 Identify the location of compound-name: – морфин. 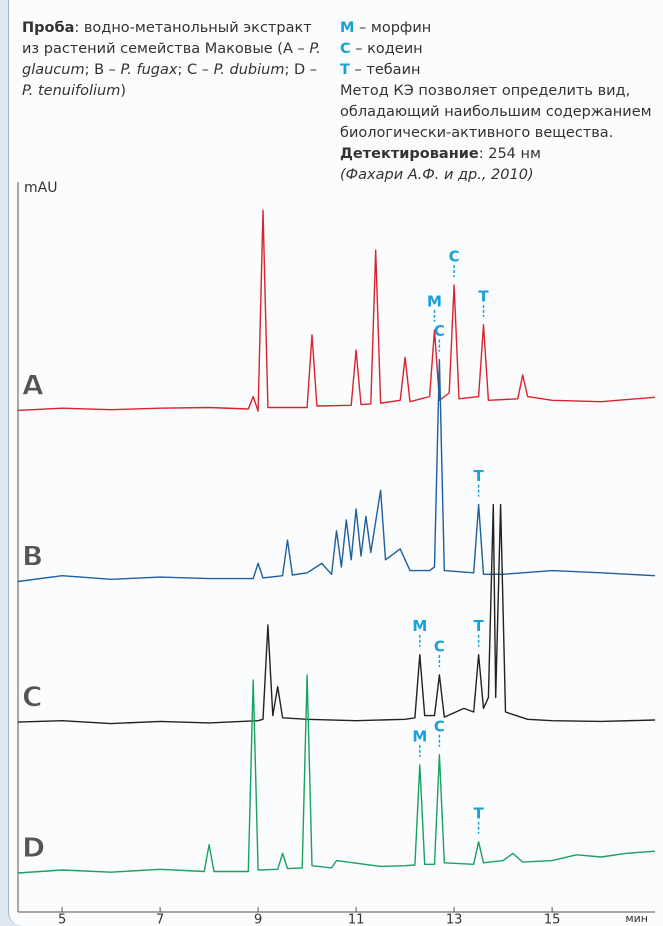
(395, 28).